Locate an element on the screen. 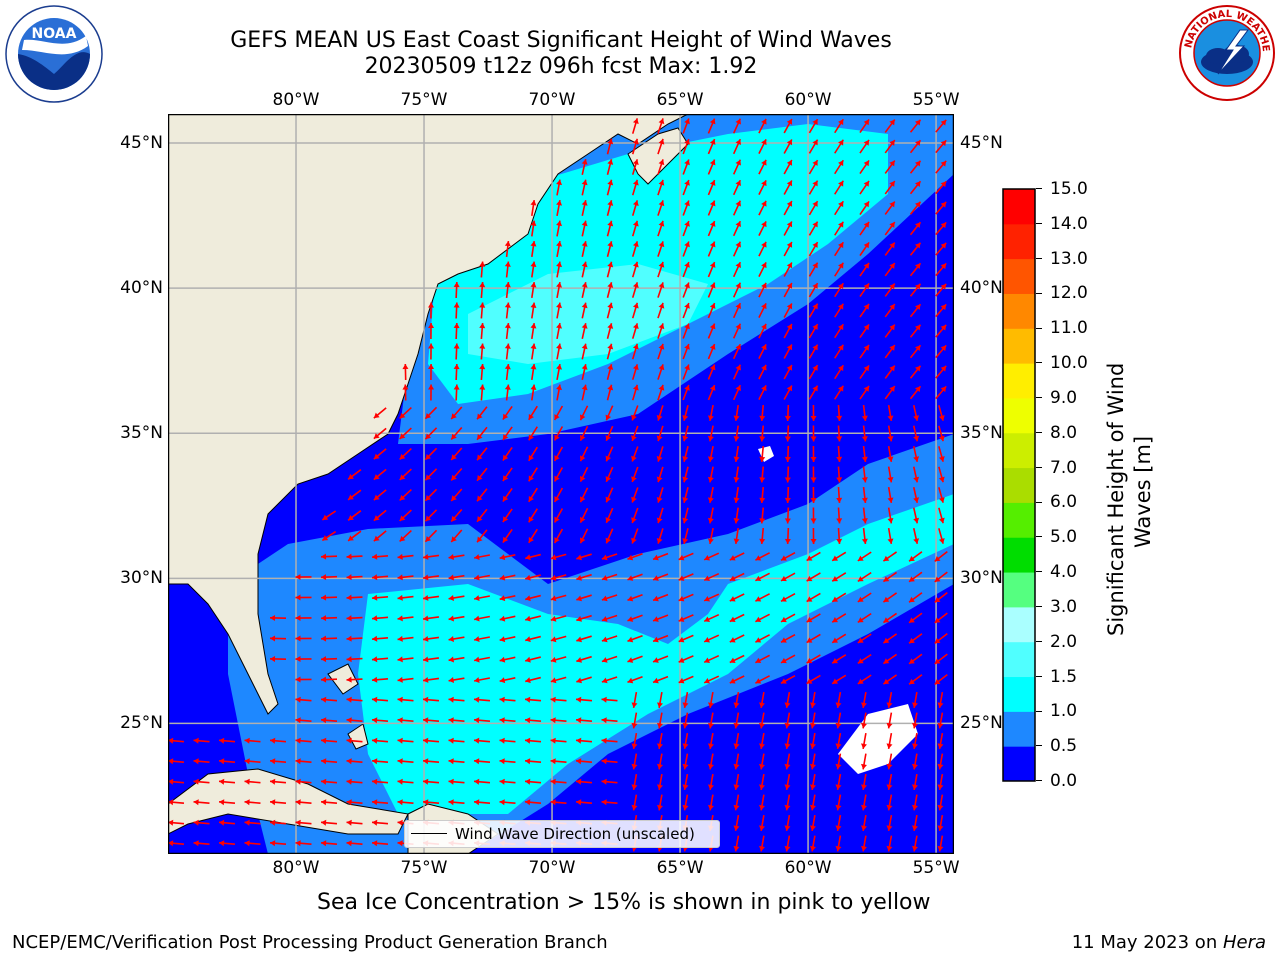 The height and width of the screenshot is (960, 1280). colorbar-tick-label: 13.0 is located at coordinates (1069, 258).